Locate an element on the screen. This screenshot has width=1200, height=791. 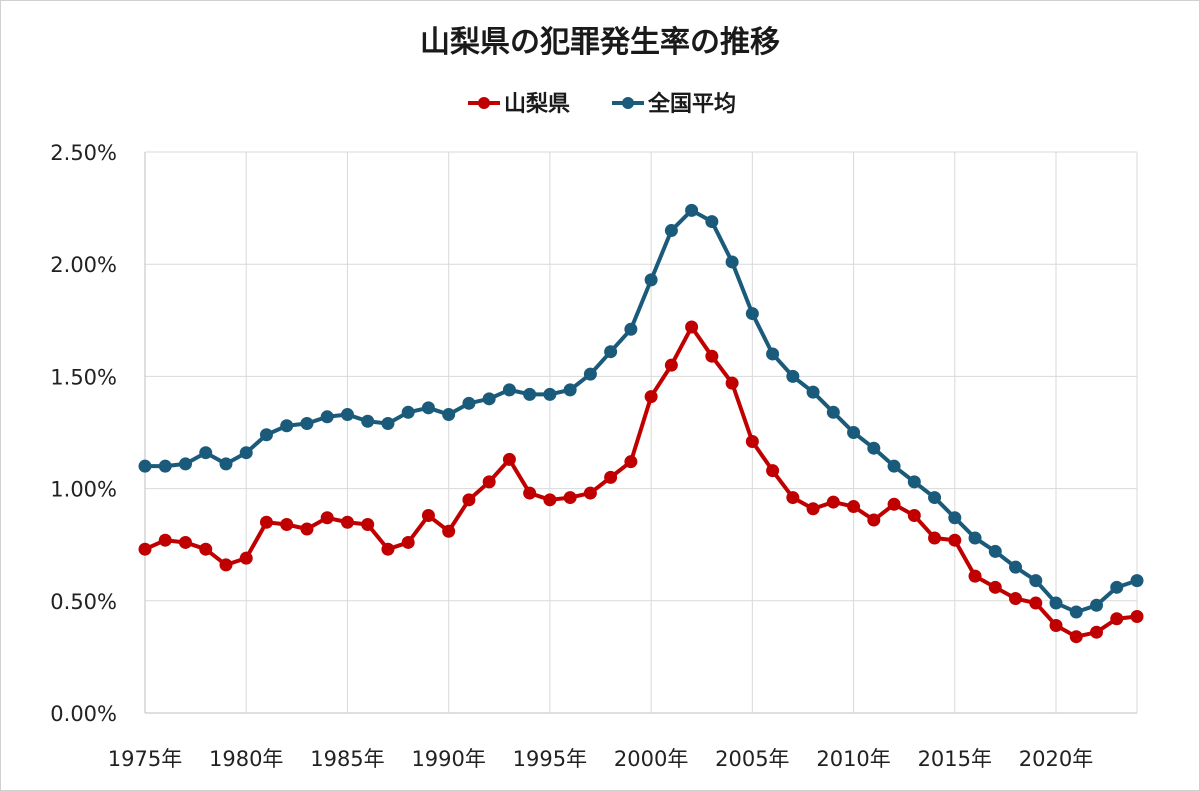
legend-item-national: 全国平均 is located at coordinates (674, 104).